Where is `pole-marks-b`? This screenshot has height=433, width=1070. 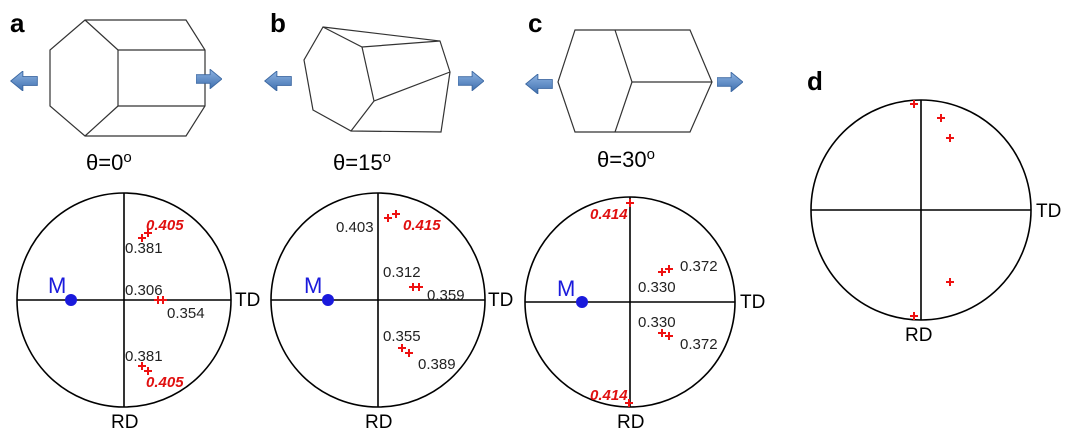 pole-marks-b is located at coordinates (403, 283).